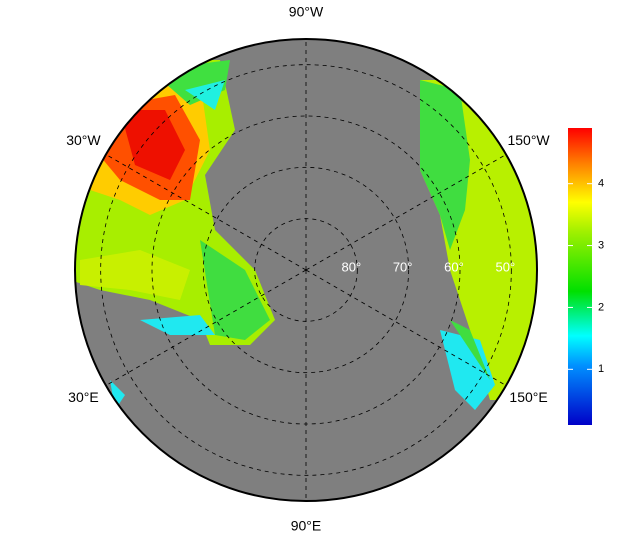 The height and width of the screenshot is (557, 625). What do you see at coordinates (454, 266) in the screenshot?
I see `parallel-label: 60°` at bounding box center [454, 266].